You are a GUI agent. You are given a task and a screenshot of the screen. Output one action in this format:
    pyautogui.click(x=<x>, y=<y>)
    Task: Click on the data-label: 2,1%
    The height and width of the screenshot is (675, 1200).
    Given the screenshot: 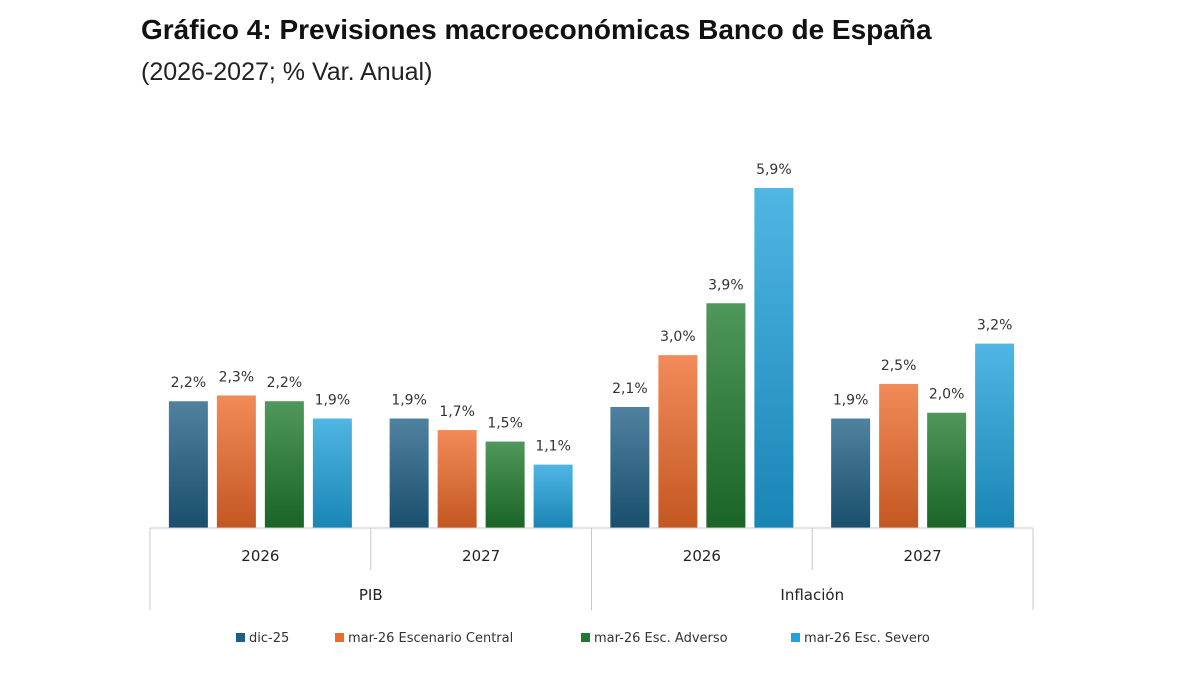 What is the action you would take?
    pyautogui.click(x=630, y=389)
    